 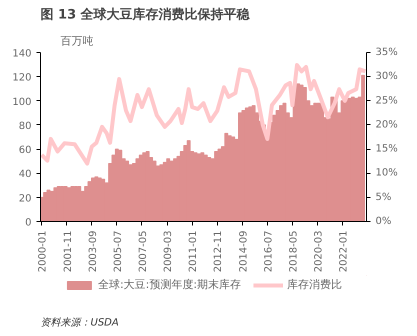 I want to click on x-tick-label: 2022-01, so click(x=344, y=251).